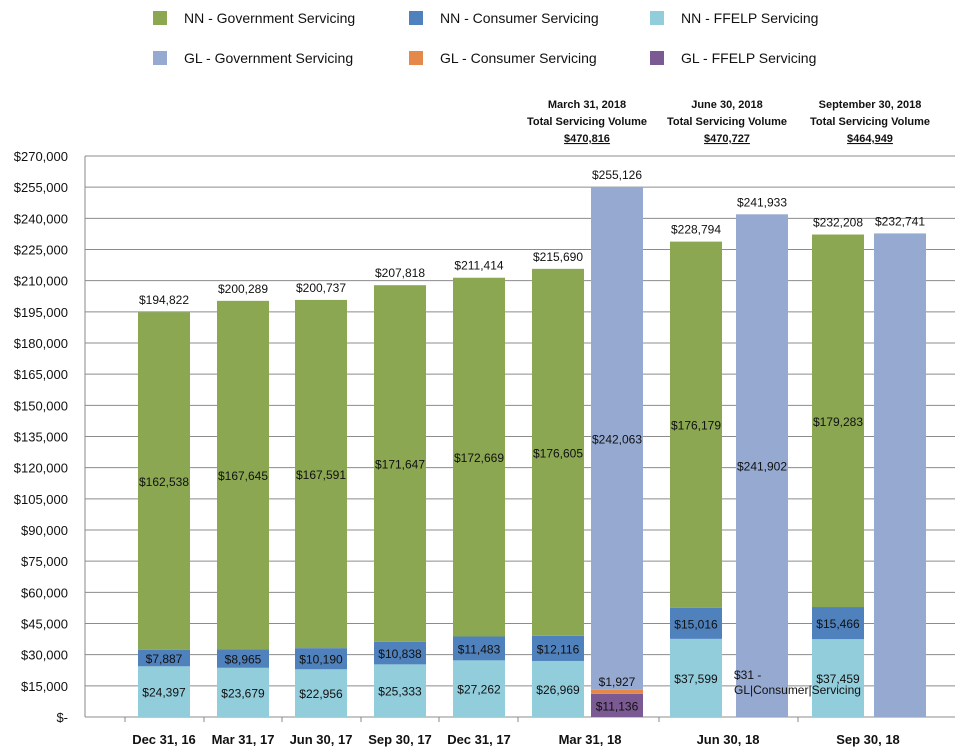  What do you see at coordinates (749, 18) in the screenshot?
I see `legend-label: NN - FFELP Servicing` at bounding box center [749, 18].